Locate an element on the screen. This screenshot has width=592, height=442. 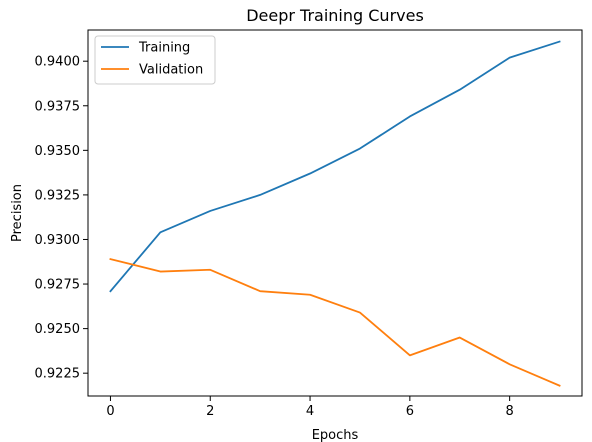
x-axis-label: Epochs is located at coordinates (335, 435).